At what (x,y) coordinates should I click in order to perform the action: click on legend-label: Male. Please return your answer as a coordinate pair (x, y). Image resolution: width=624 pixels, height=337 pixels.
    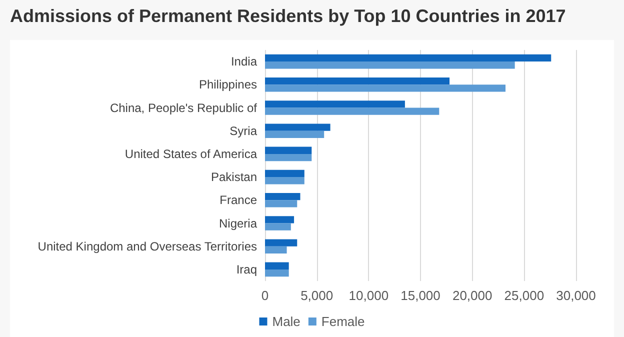
    Looking at the image, I should click on (286, 321).